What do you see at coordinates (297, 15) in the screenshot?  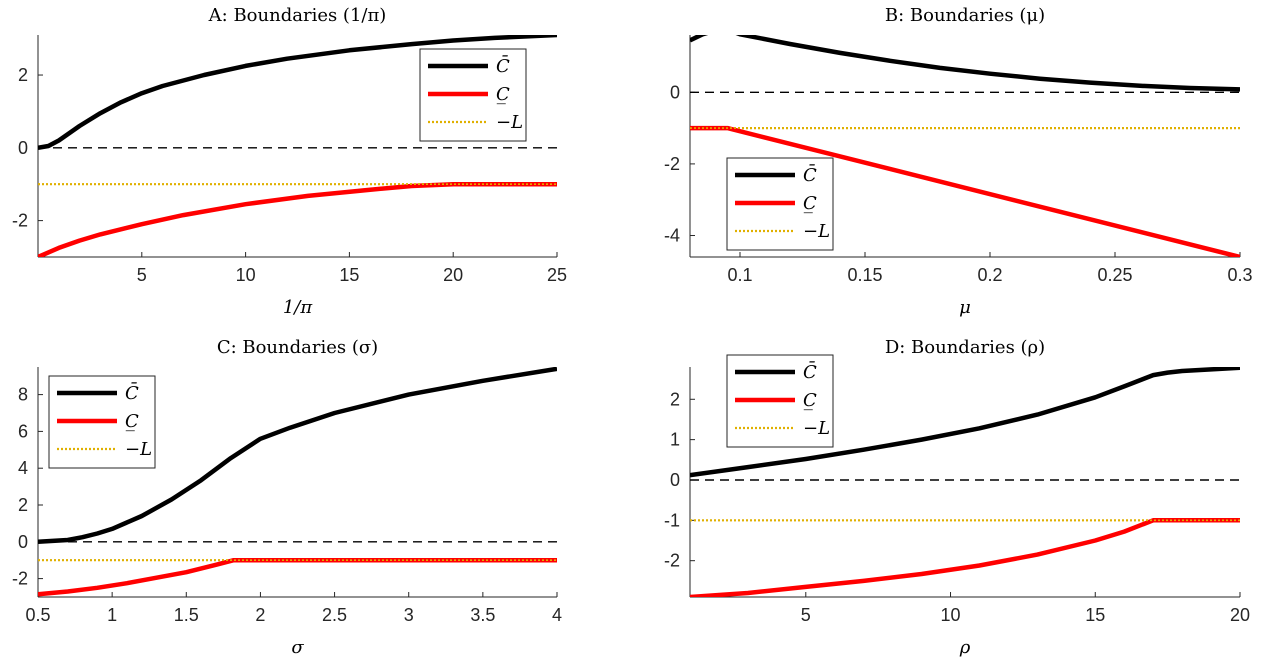 I see `chart-title: A: Boundaries (1/π)` at bounding box center [297, 15].